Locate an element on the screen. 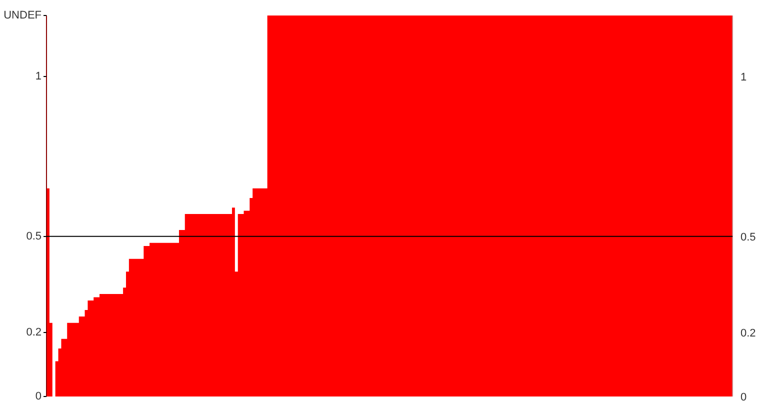 The width and height of the screenshot is (758, 406). y-tick-label: 1 is located at coordinates (38, 76).